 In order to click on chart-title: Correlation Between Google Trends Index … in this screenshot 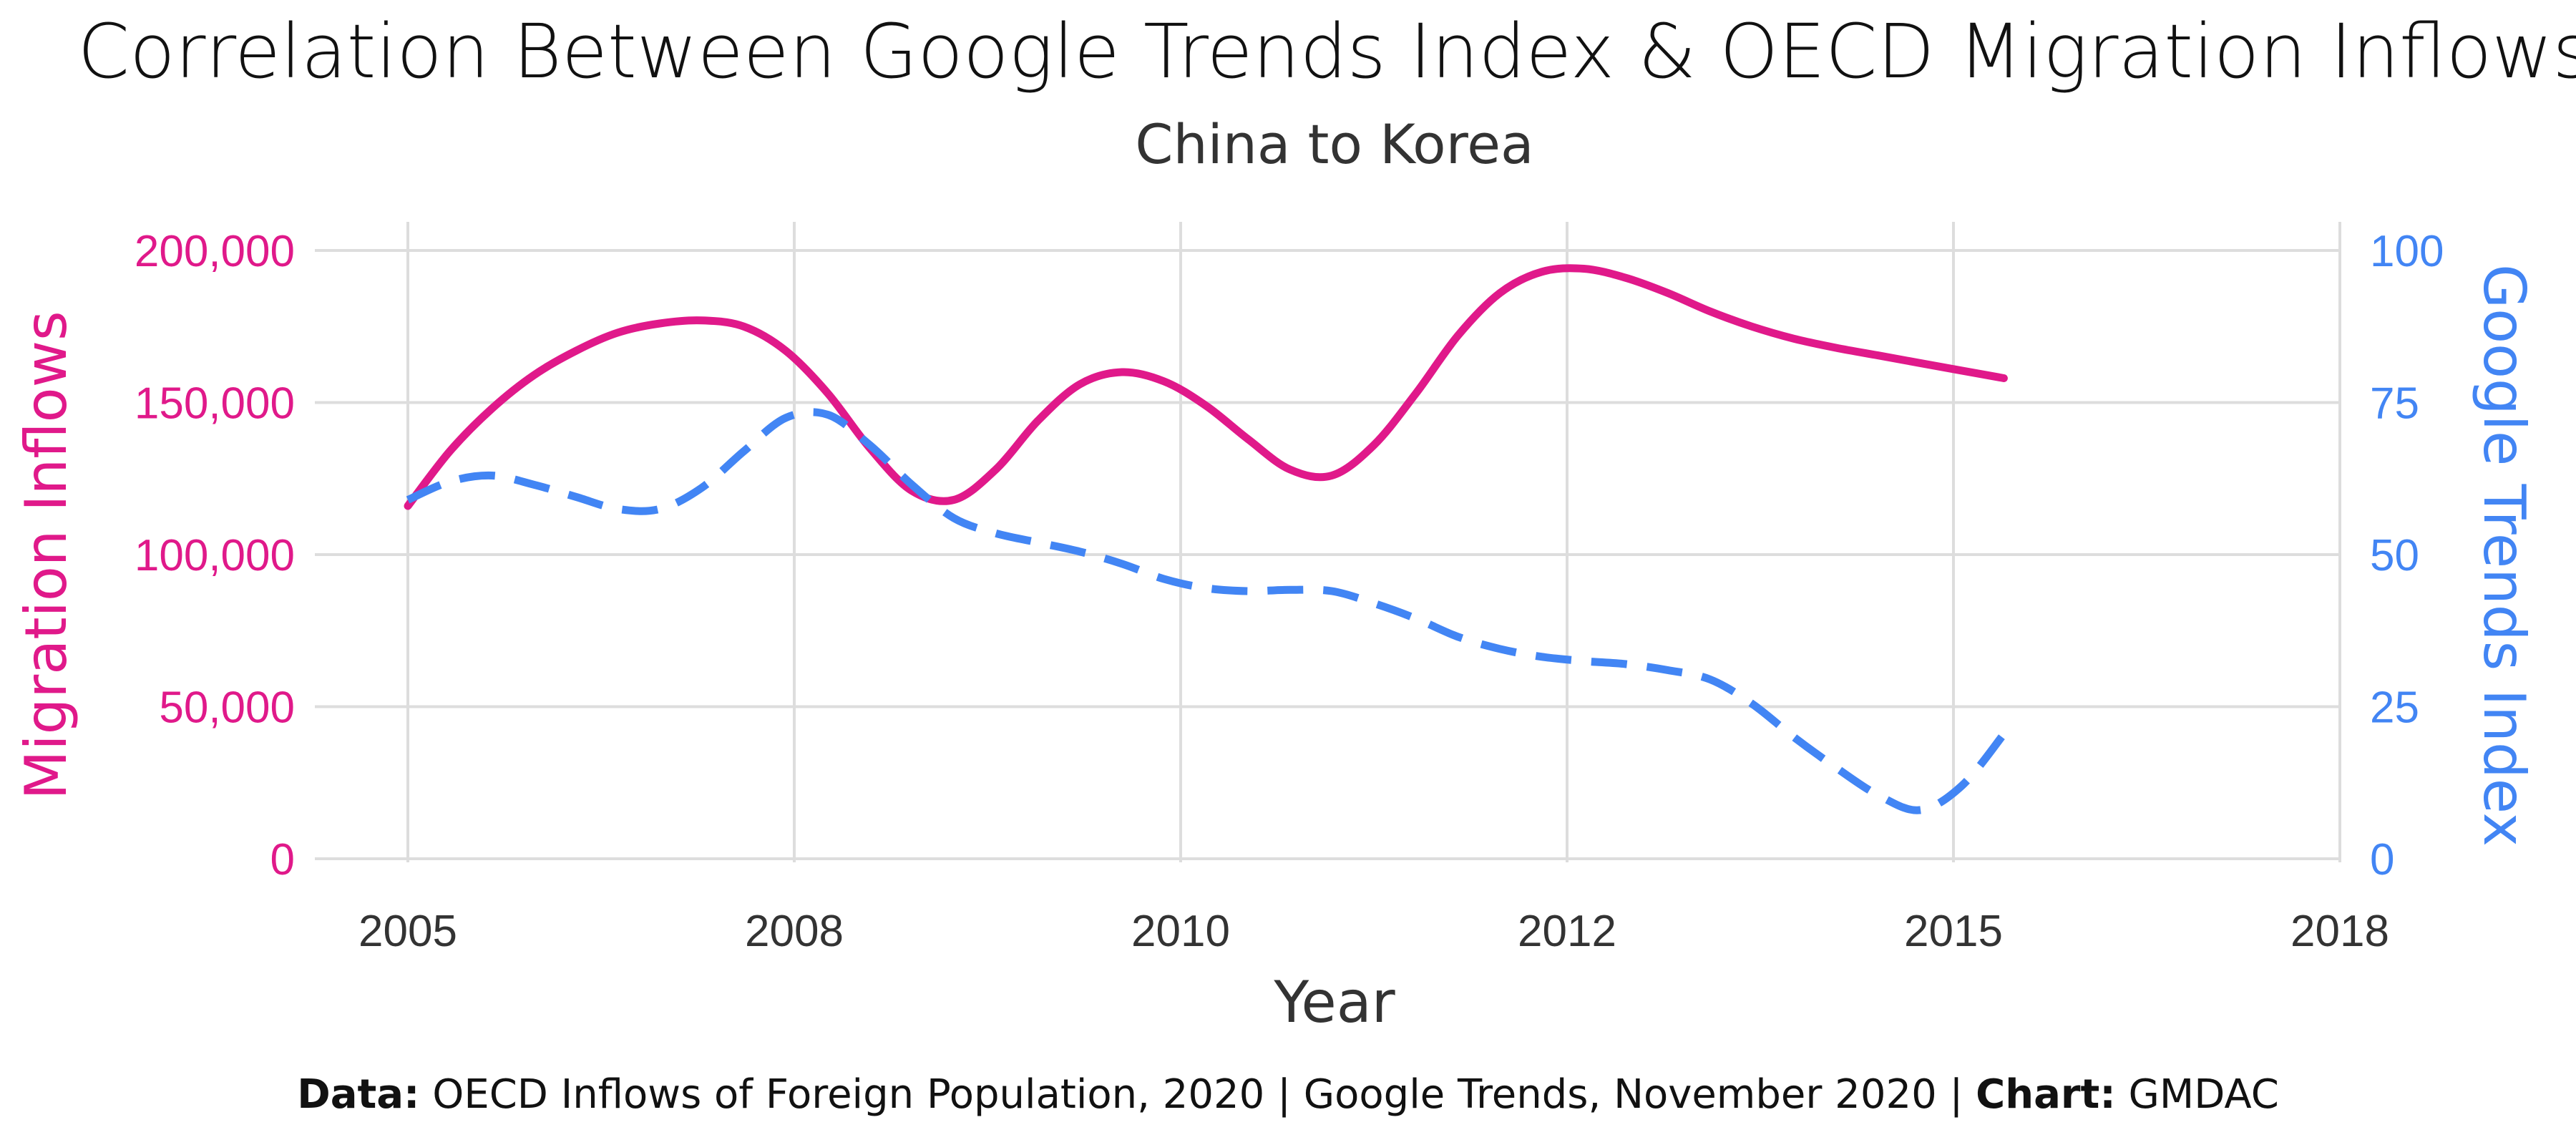, I will do `click(1327, 51)`.